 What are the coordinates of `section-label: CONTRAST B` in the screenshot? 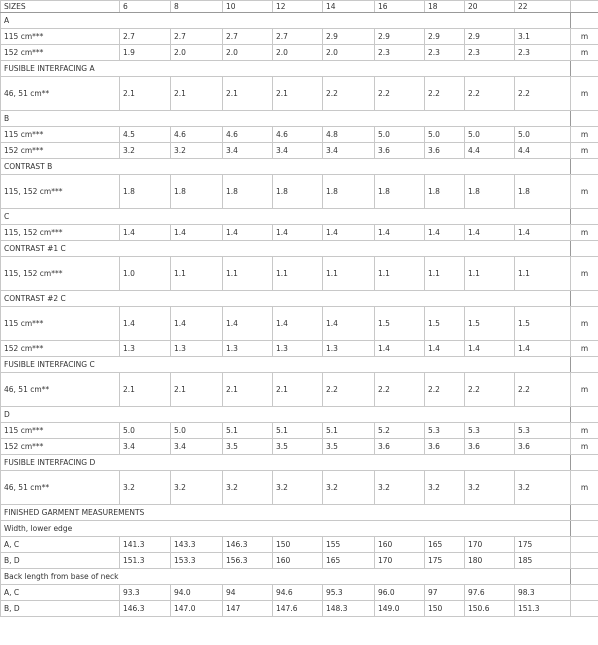 It's located at (285, 166).